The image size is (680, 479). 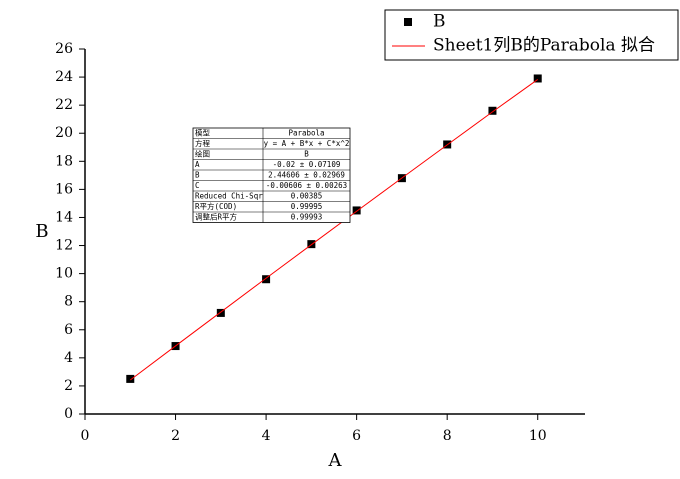 What do you see at coordinates (68, 302) in the screenshot?
I see `y-tick-label: 8` at bounding box center [68, 302].